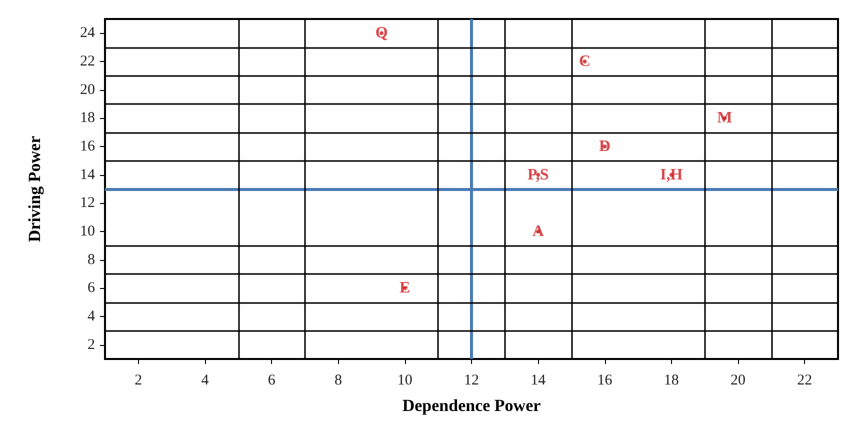 This screenshot has height=428, width=850. Describe the element at coordinates (88, 146) in the screenshot. I see `y-tick-label: 16` at that location.